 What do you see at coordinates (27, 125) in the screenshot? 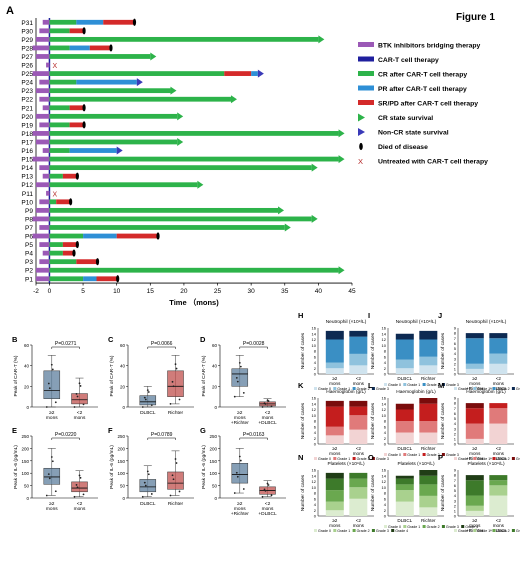
I see `patient-label: P19` at bounding box center [27, 125].